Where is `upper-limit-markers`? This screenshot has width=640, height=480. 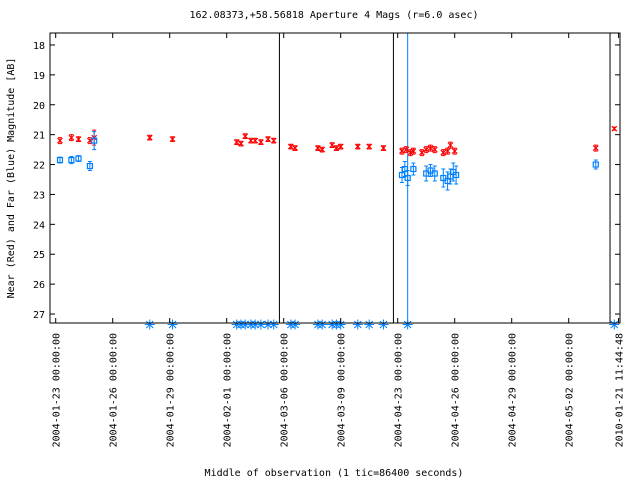
upper-limit-markers is located at coordinates (382, 324).